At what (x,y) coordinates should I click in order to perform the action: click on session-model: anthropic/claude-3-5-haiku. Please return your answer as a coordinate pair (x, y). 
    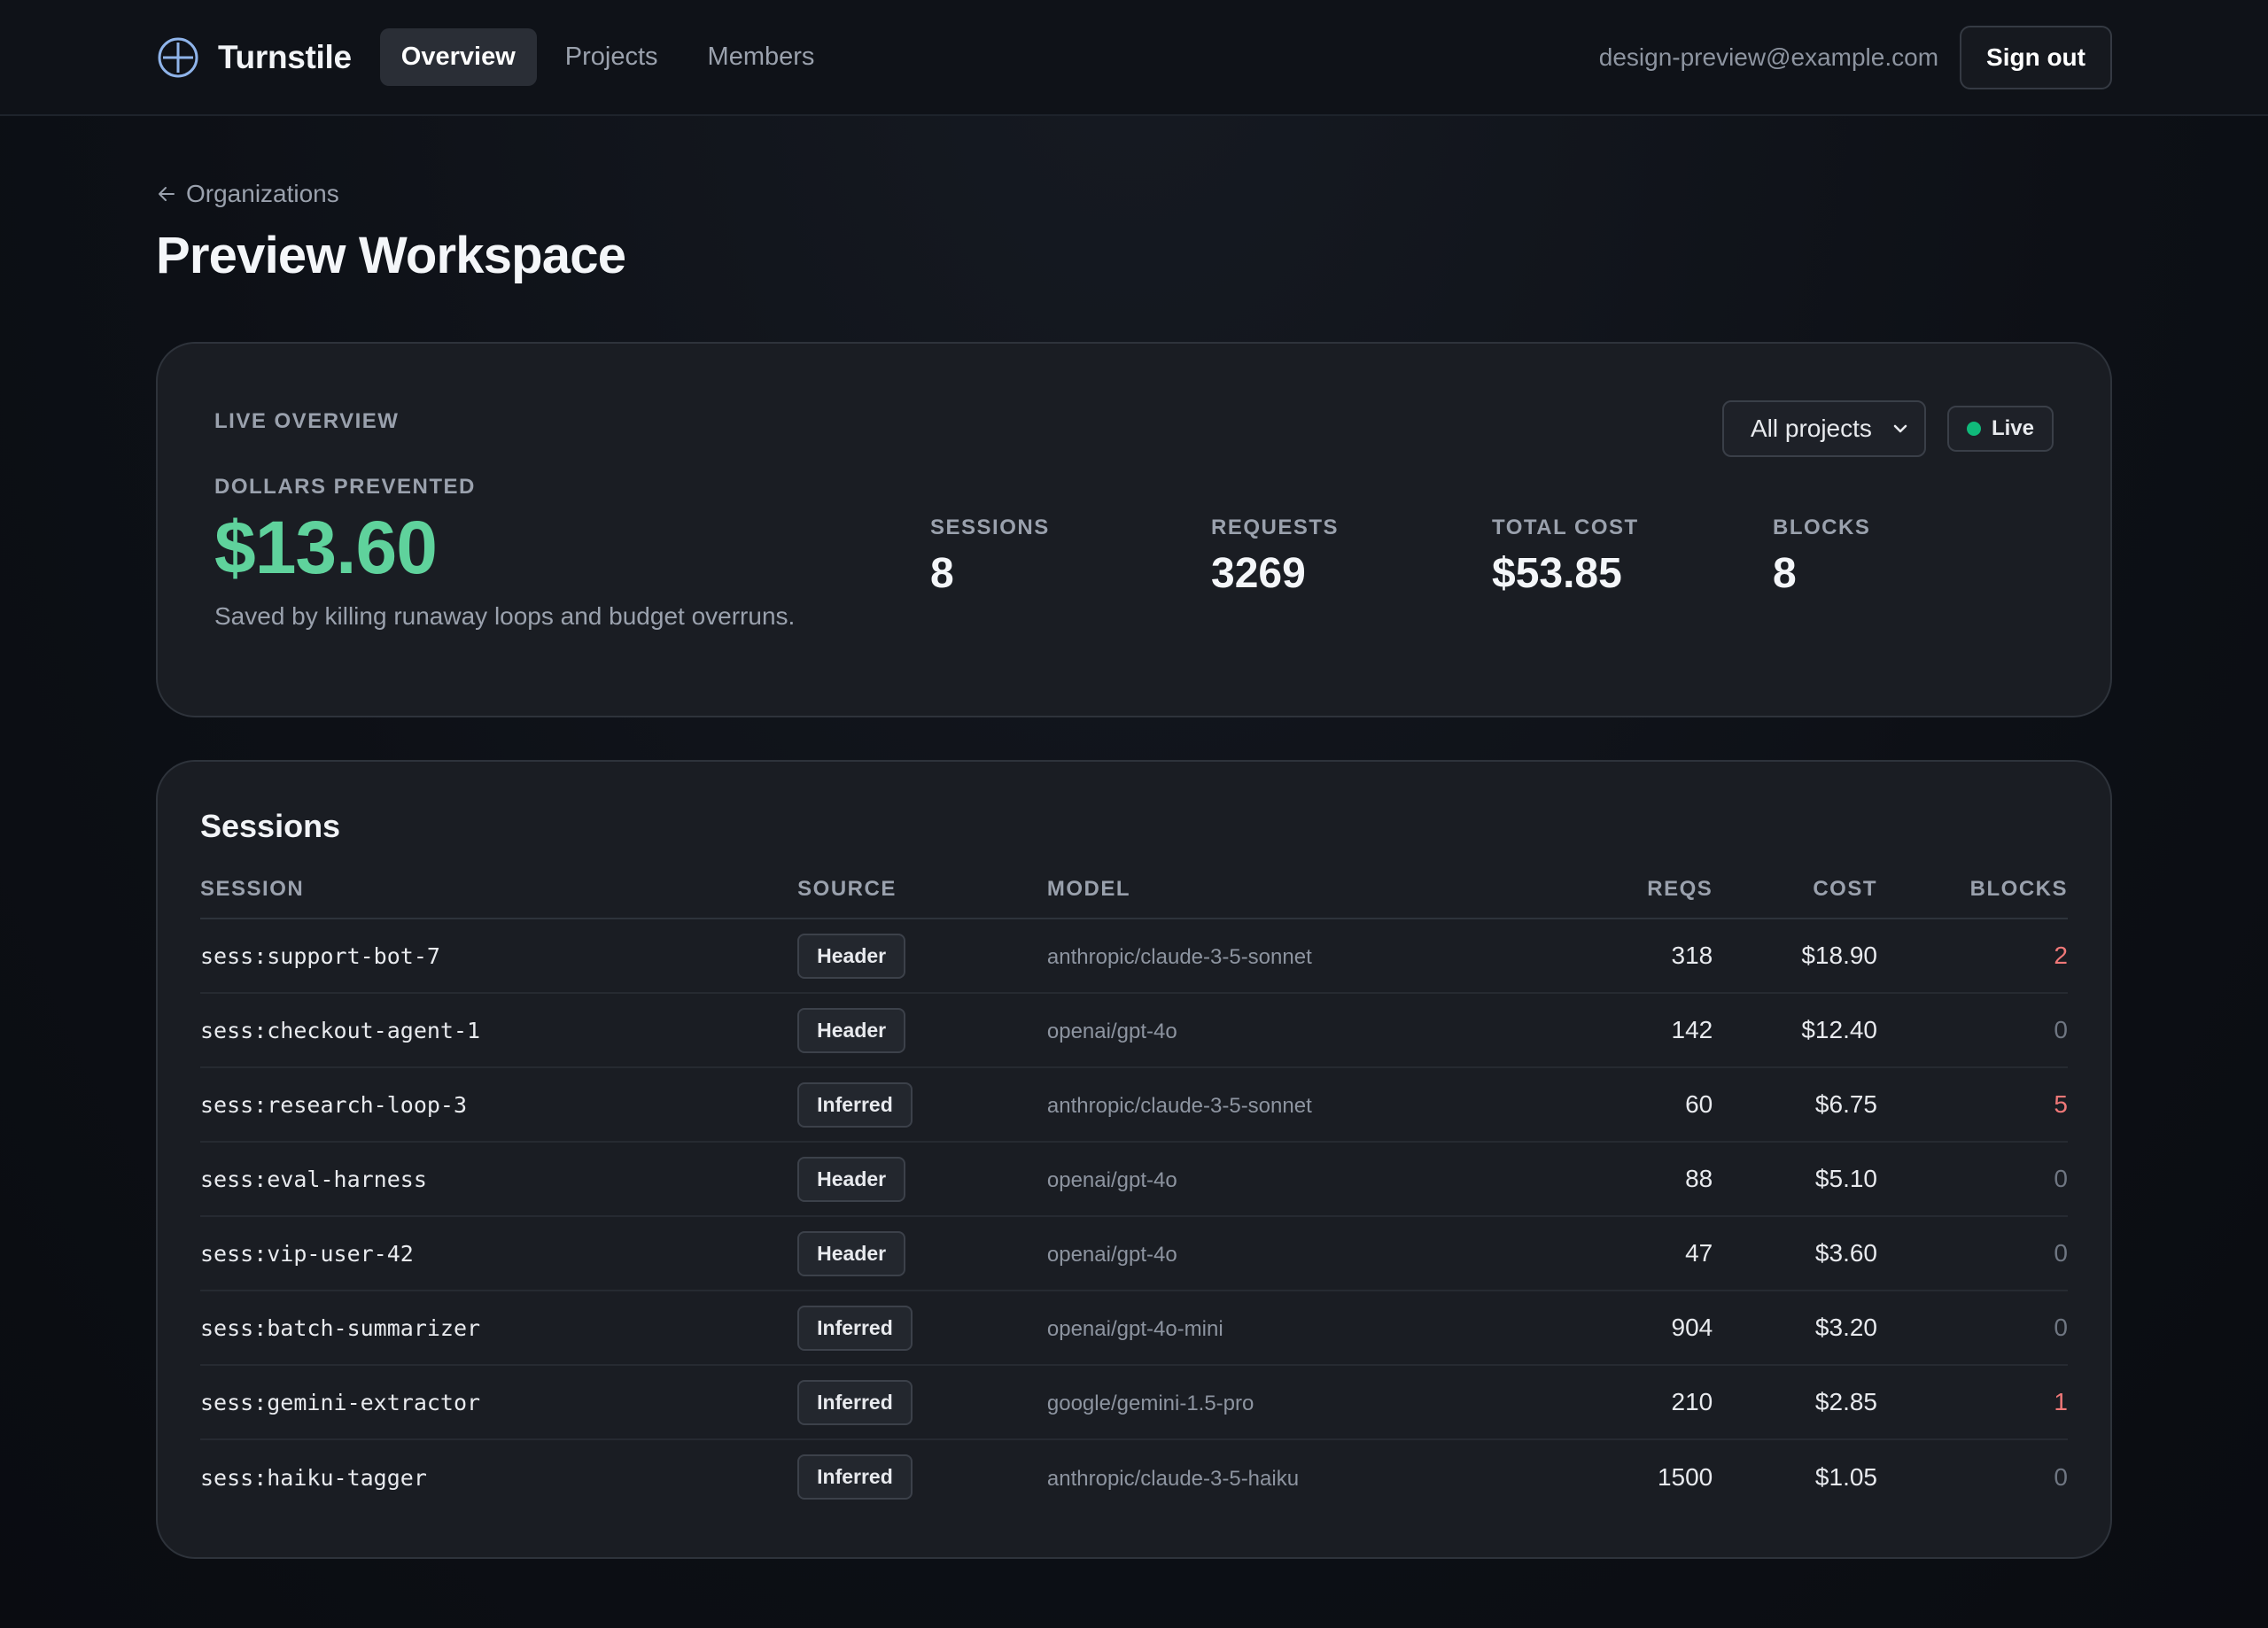
    Looking at the image, I should click on (1306, 1476).